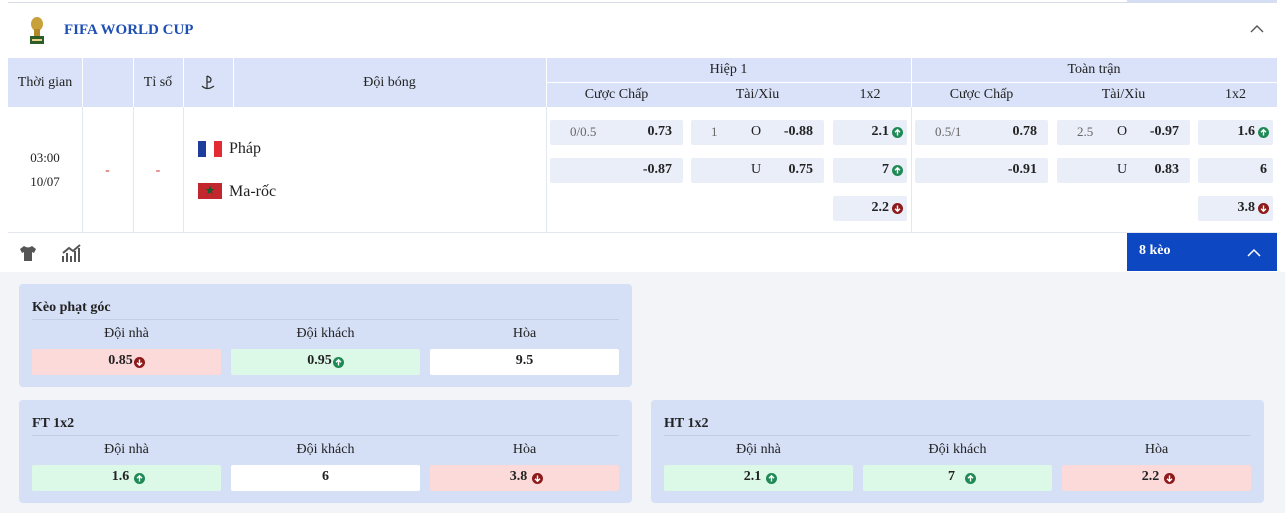  I want to click on panel-odds: 7, so click(951, 476).